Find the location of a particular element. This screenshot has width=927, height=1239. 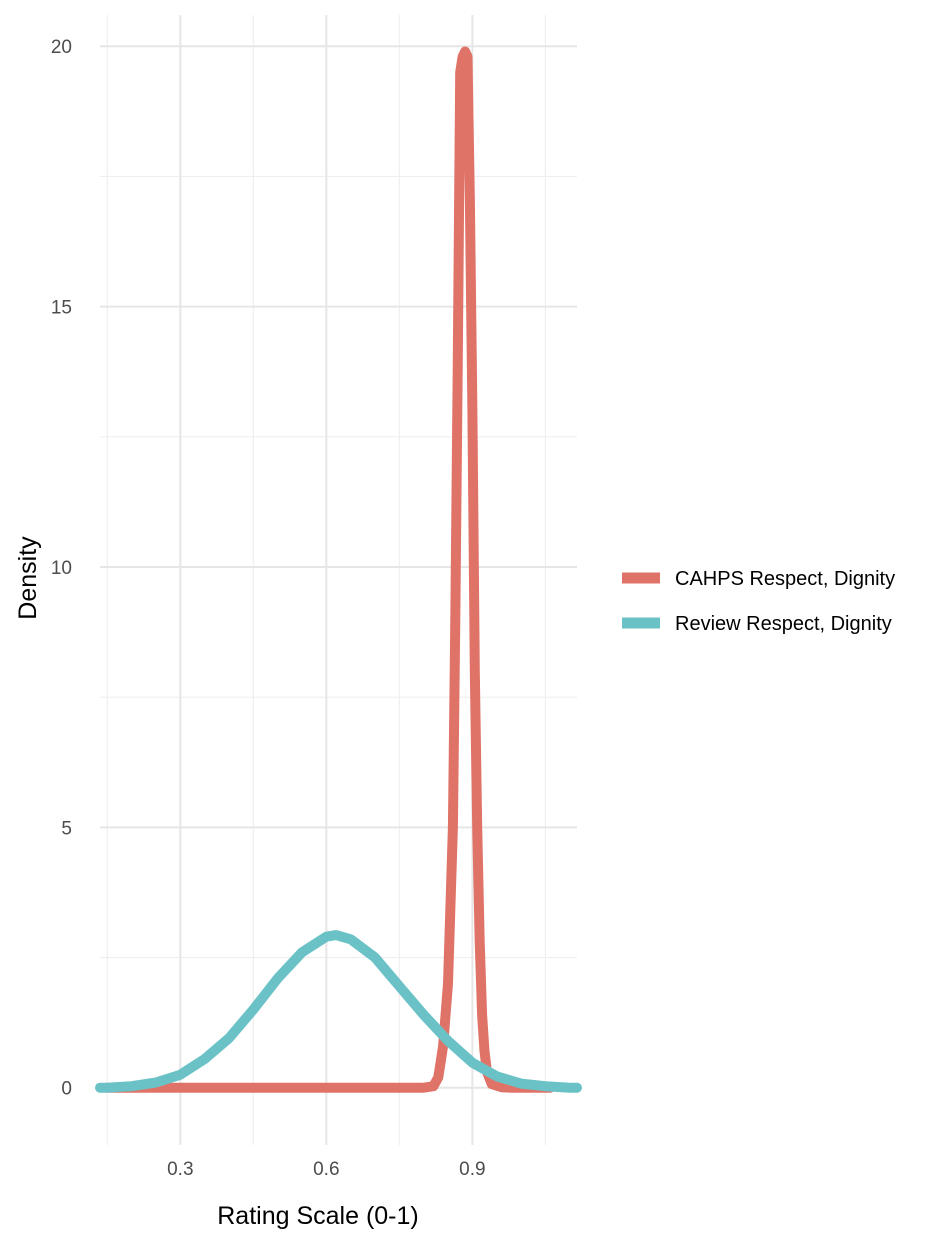

y-tick-label: 5 is located at coordinates (66, 828).